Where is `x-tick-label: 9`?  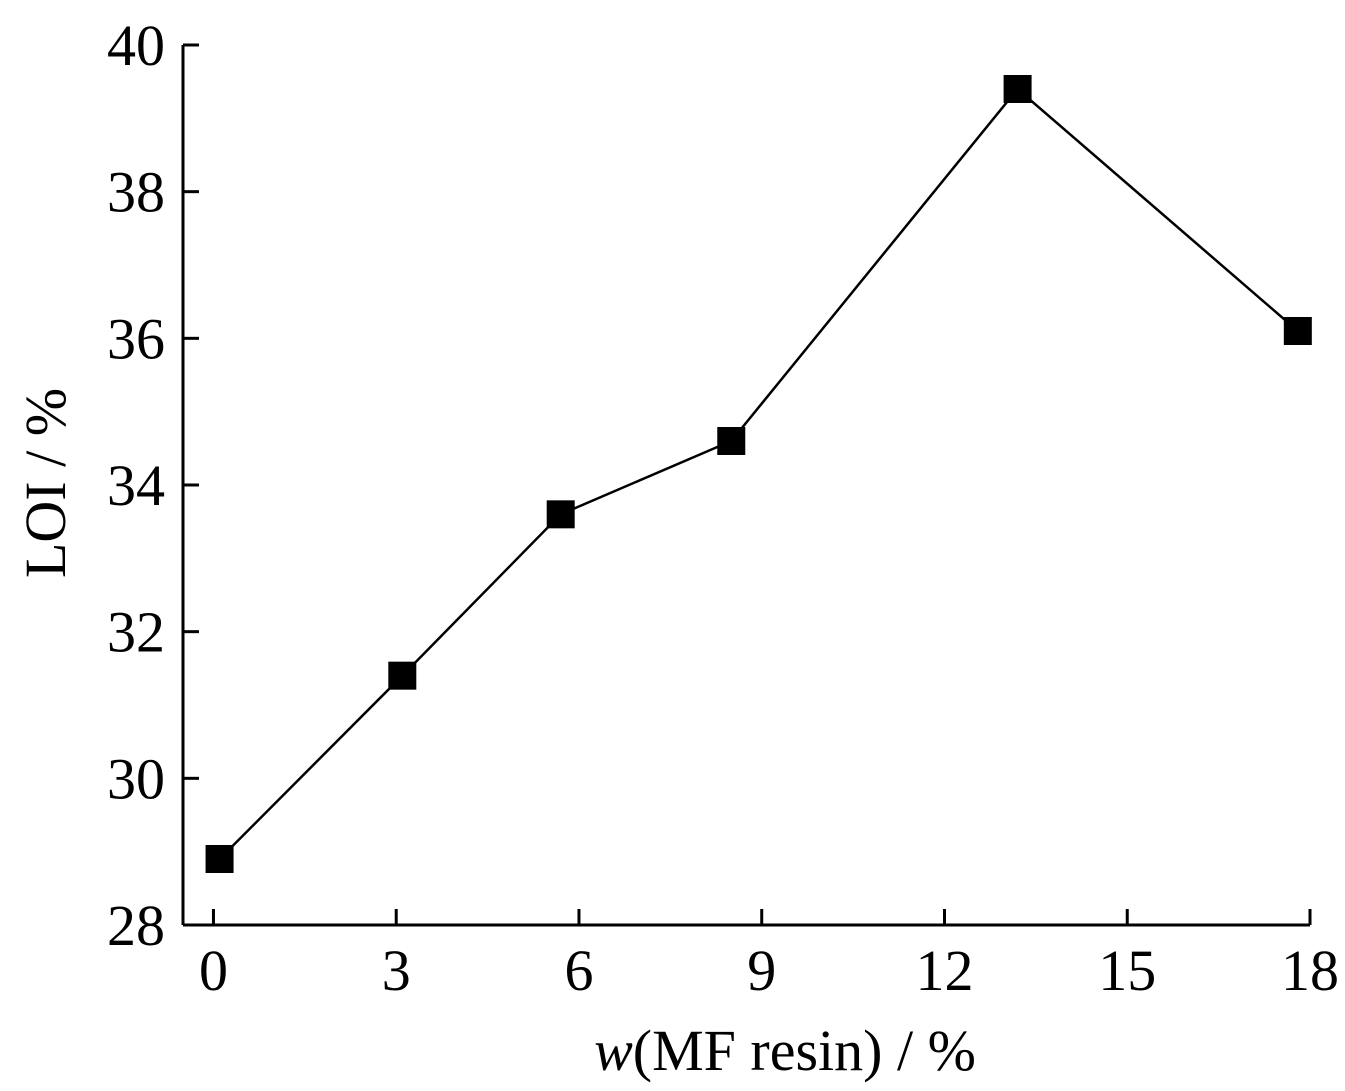 x-tick-label: 9 is located at coordinates (761, 970).